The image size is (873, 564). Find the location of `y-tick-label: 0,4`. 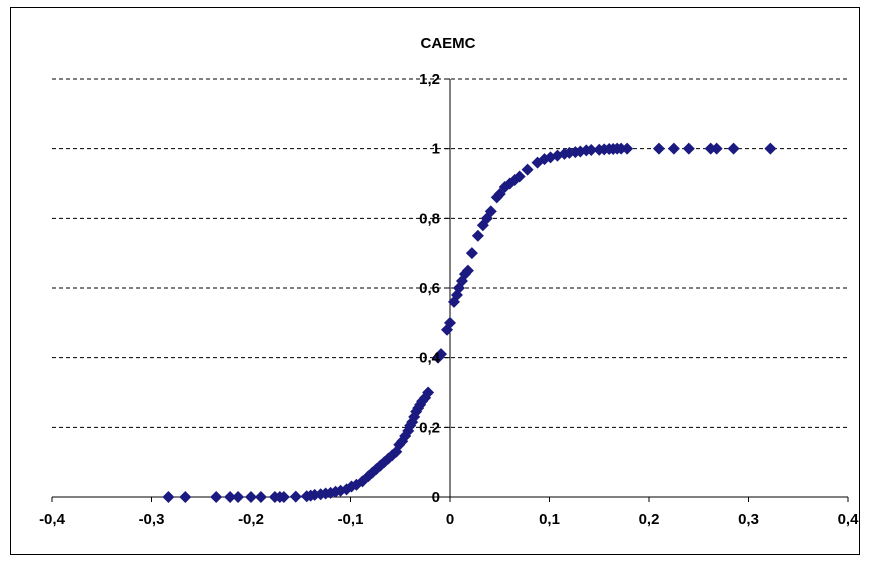

y-tick-label: 0,4 is located at coordinates (430, 358).